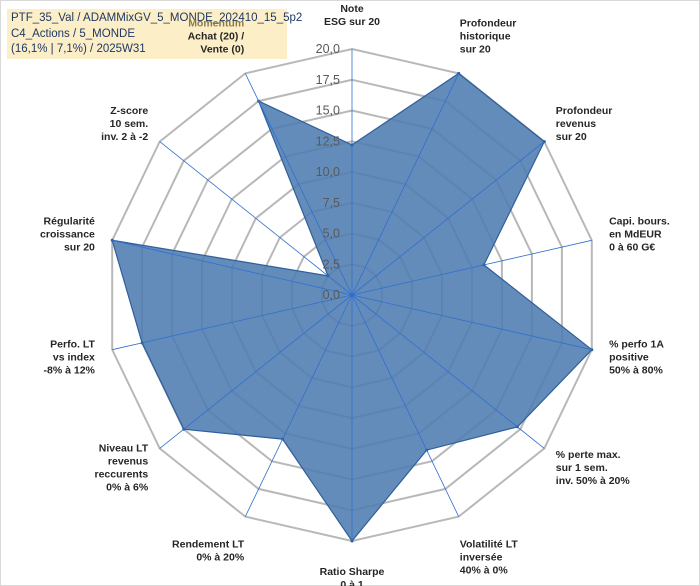 Image resolution: width=700 pixels, height=586 pixels. What do you see at coordinates (489, 558) in the screenshot?
I see `axis-label: Volatilité LT inversée 40% à 0%` at bounding box center [489, 558].